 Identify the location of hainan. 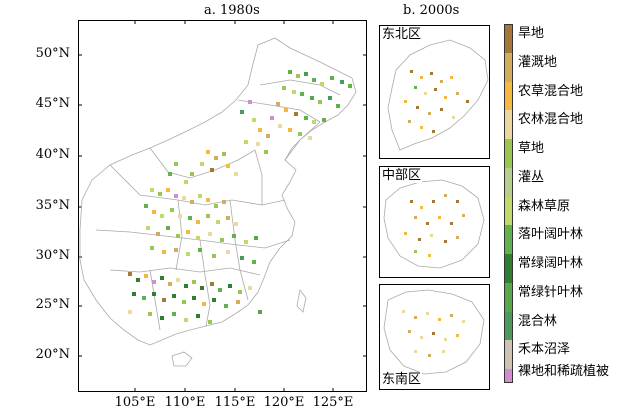
(182, 359).